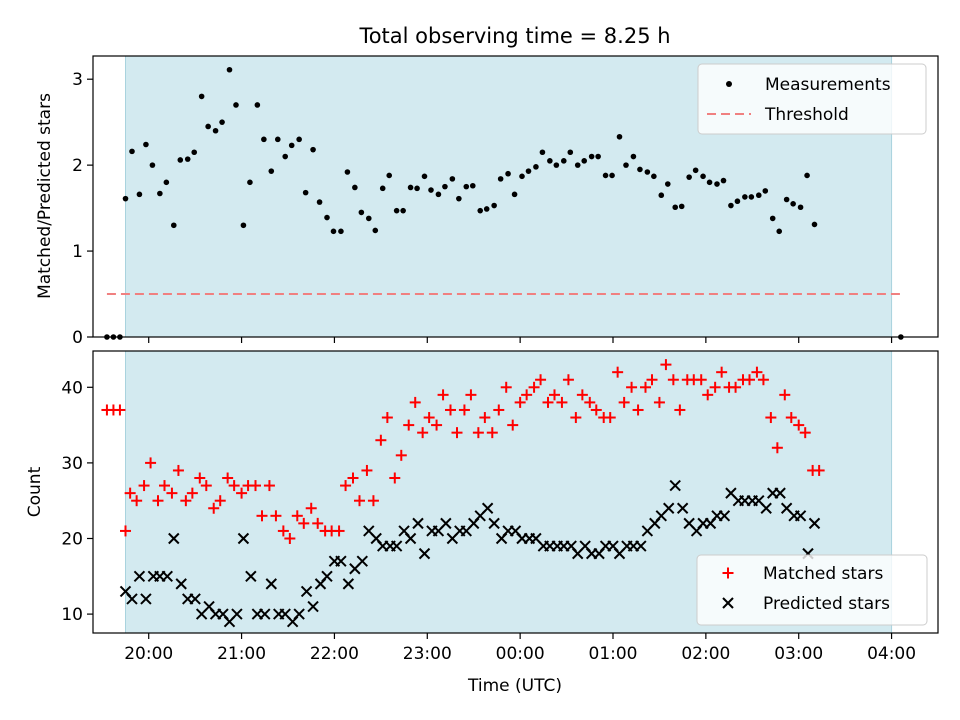 The image size is (960, 720). Describe the element at coordinates (77, 252) in the screenshot. I see `y-tick-label: 1` at that location.